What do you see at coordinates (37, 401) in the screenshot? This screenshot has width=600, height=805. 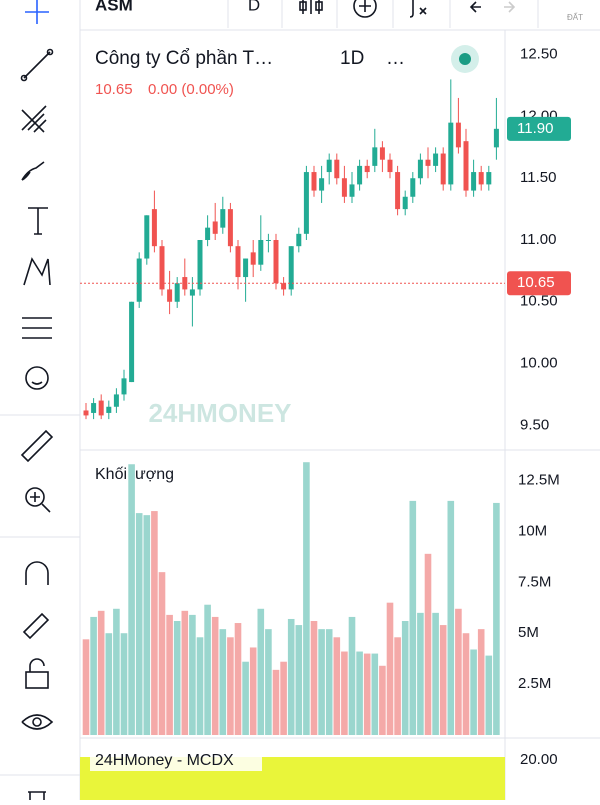 I see `left-tools` at bounding box center [37, 401].